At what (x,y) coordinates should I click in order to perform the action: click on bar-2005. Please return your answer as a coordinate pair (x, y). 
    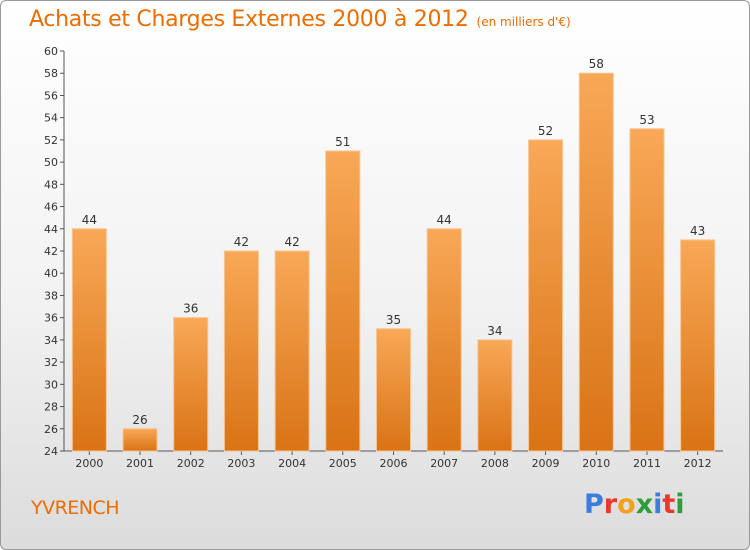
    Looking at the image, I should click on (343, 301).